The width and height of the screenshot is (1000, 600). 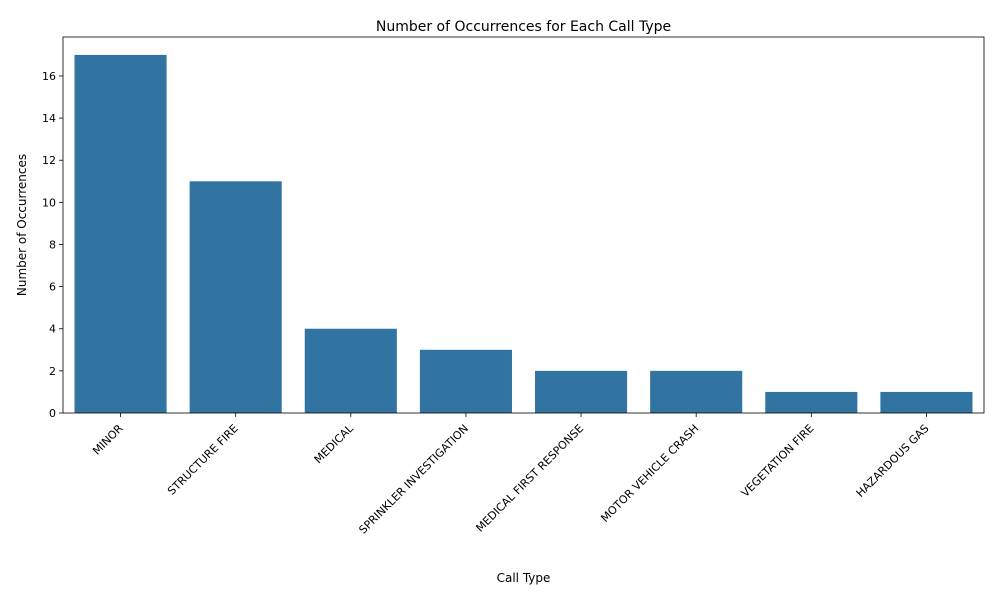 What do you see at coordinates (52, 287) in the screenshot?
I see `y-tick-label: 6` at bounding box center [52, 287].